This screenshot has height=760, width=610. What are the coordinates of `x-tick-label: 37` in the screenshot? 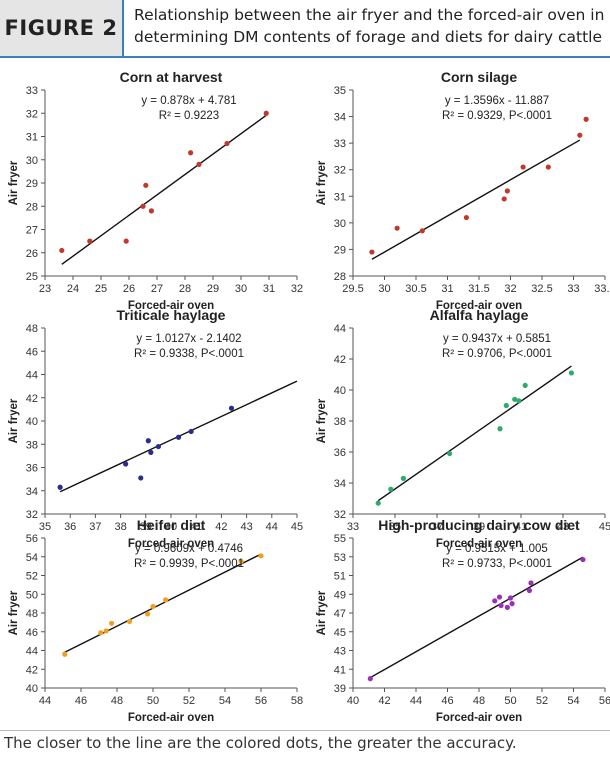 It's located at (437, 527).